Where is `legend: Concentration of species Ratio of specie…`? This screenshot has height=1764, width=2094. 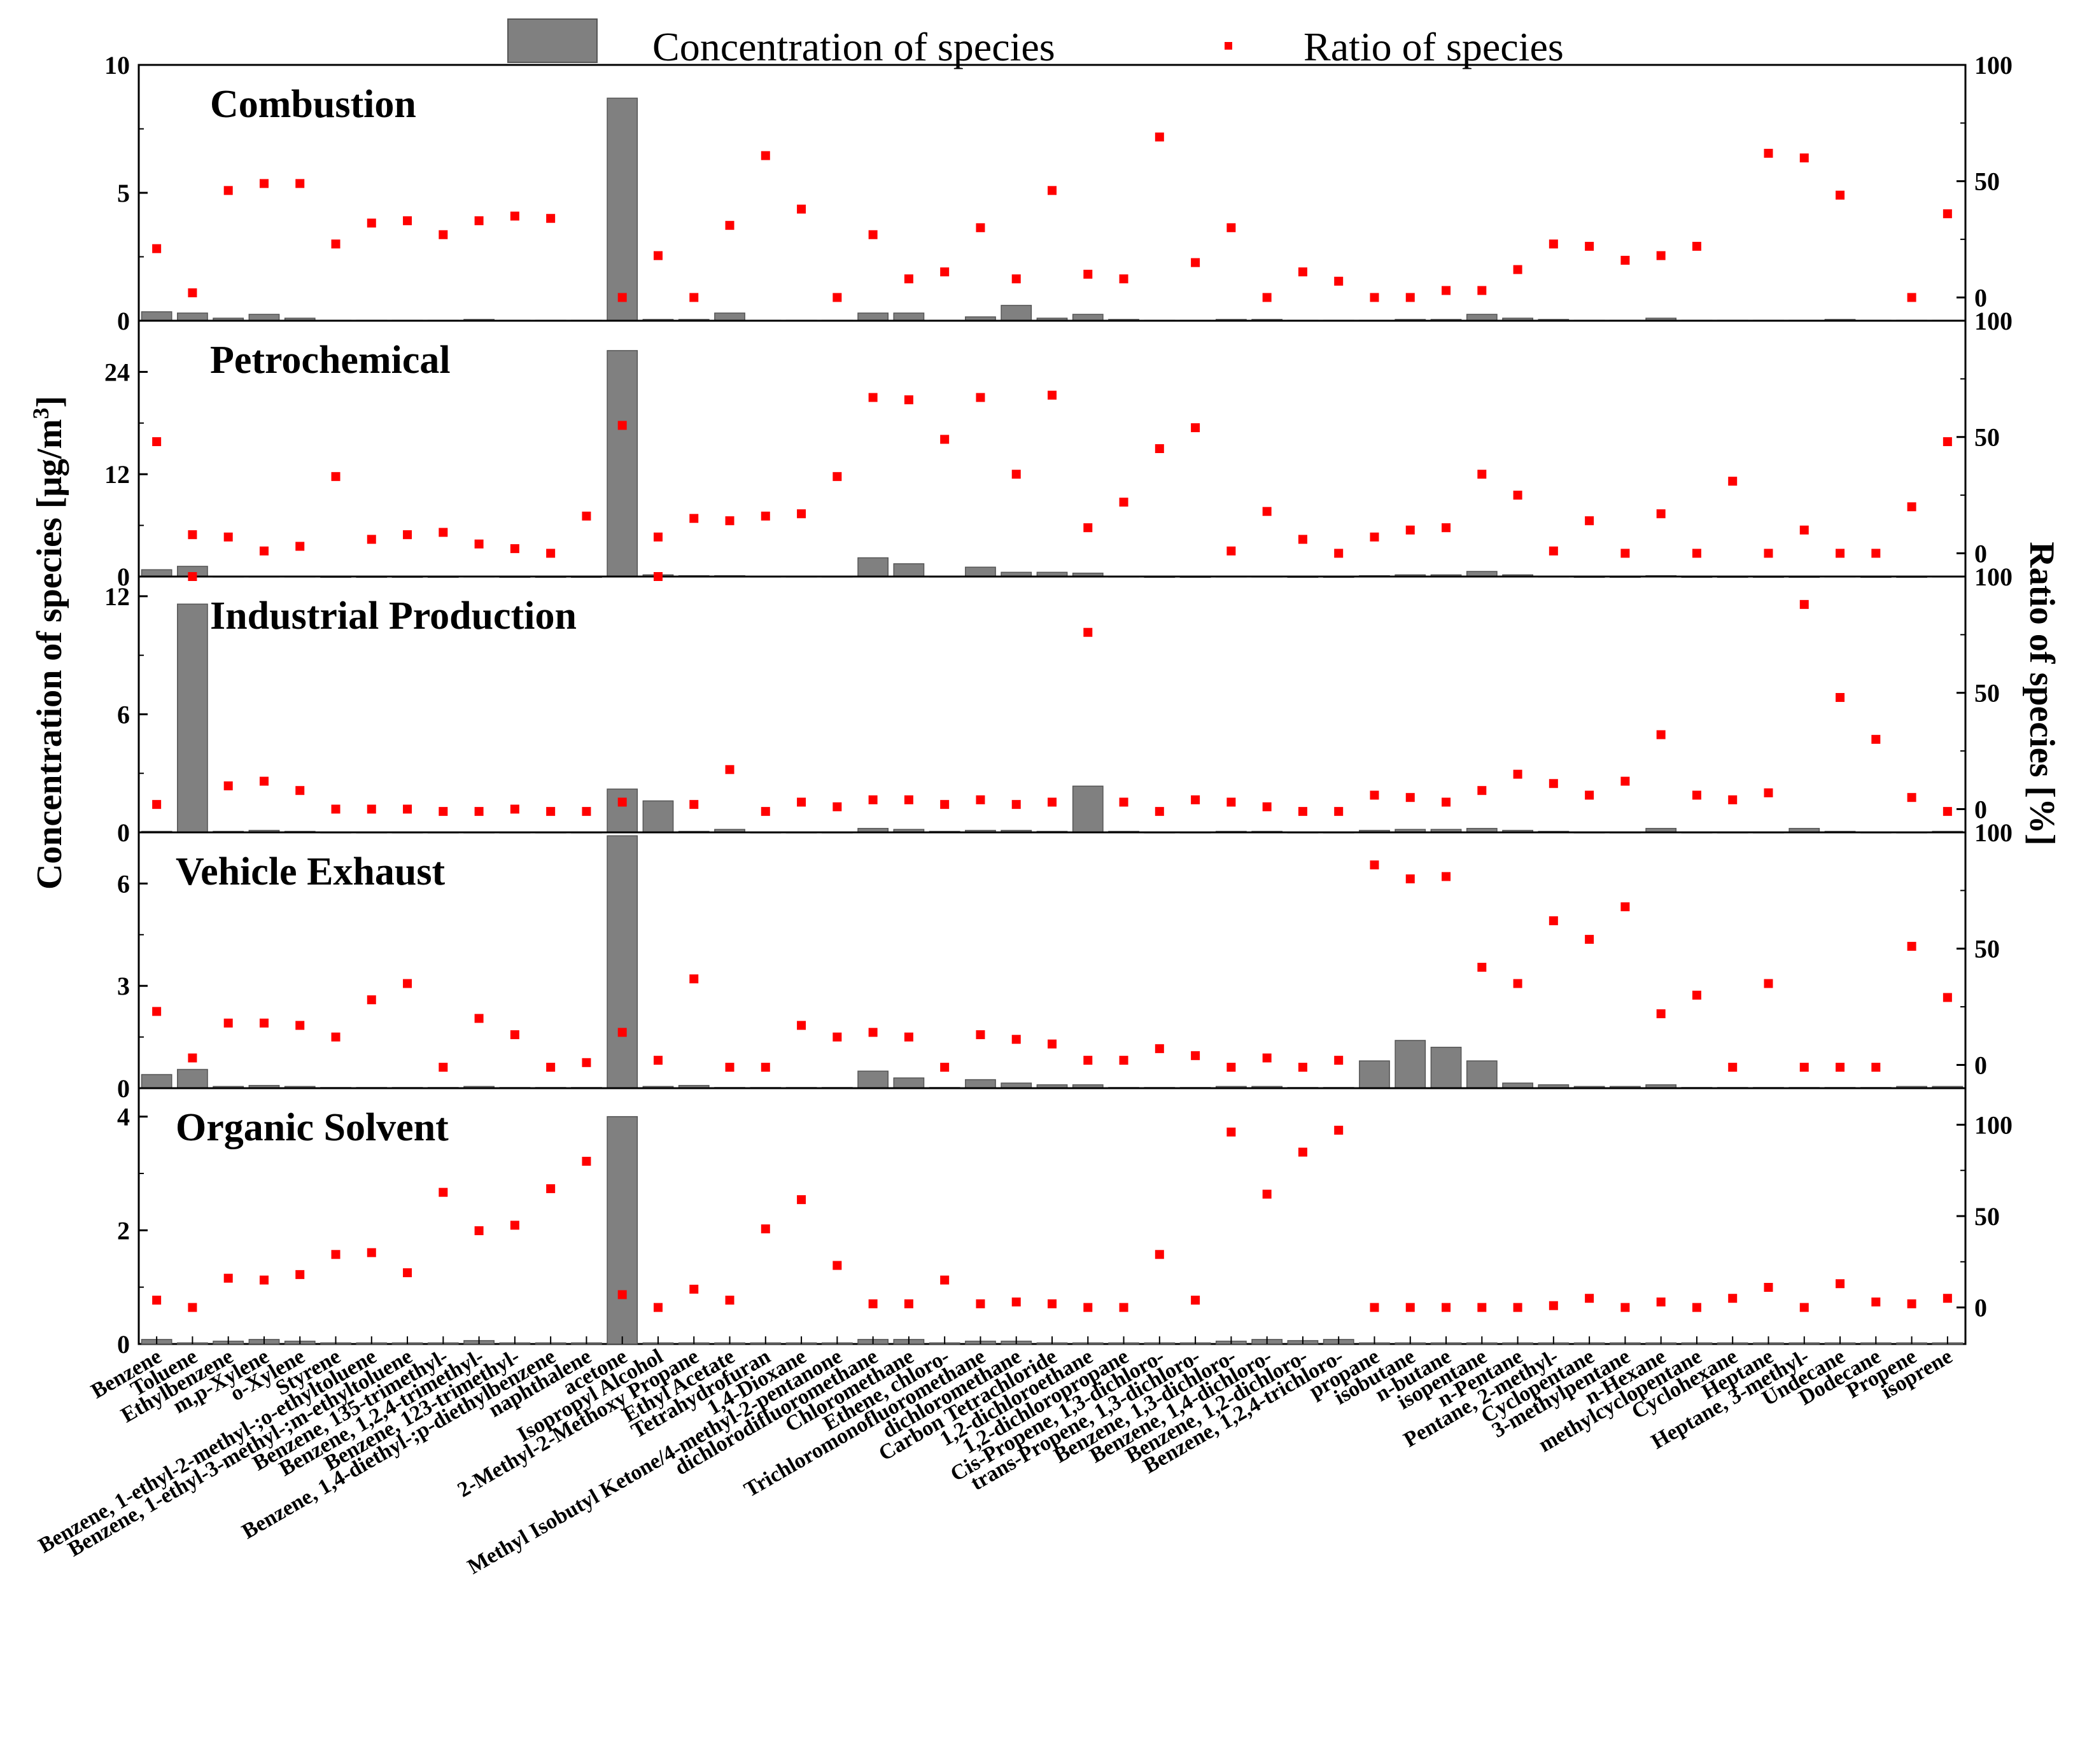
legend: Concentration of species Ratio of specie… is located at coordinates (1035, 43).